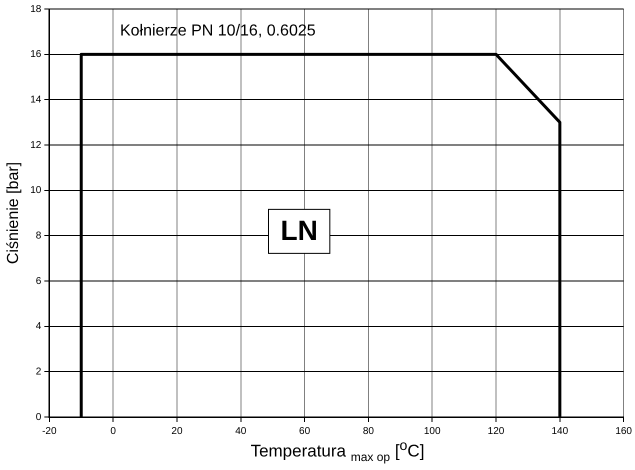 The image size is (635, 470). Describe the element at coordinates (36, 100) in the screenshot. I see `y-tick-label: 14` at that location.